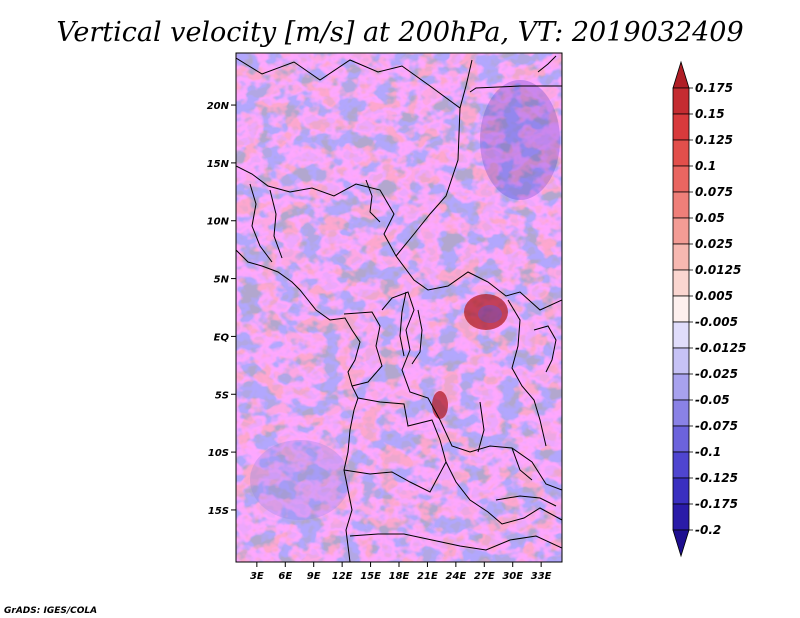  Describe the element at coordinates (427, 576) in the screenshot. I see `x-tick-label: 21E` at that location.